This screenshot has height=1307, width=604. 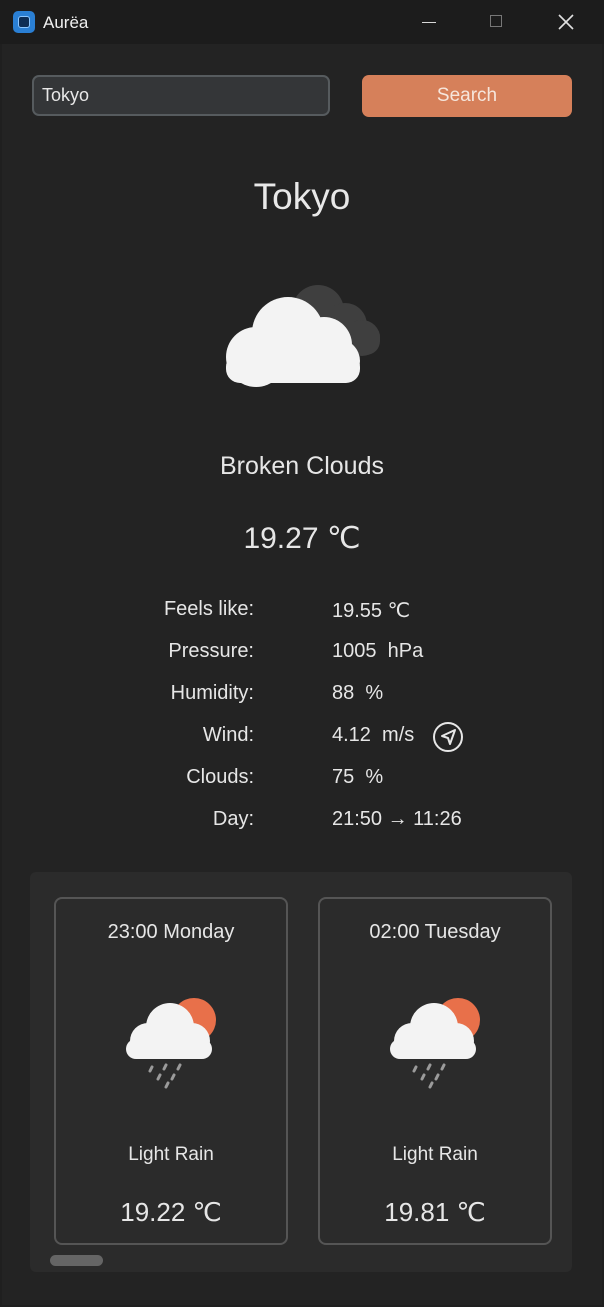 I want to click on detail-label: Wind:, so click(x=228, y=735).